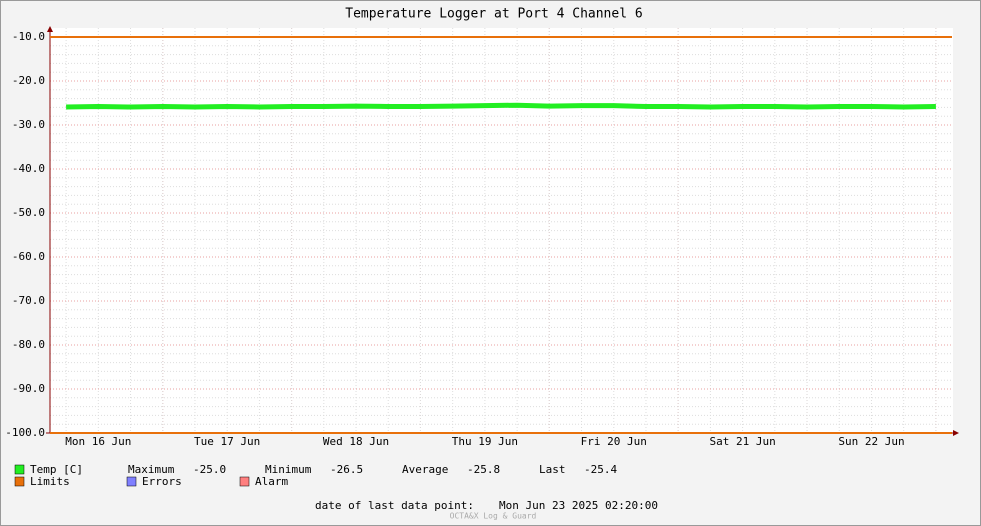  I want to click on y-tick-label: -90.0, so click(28, 388).